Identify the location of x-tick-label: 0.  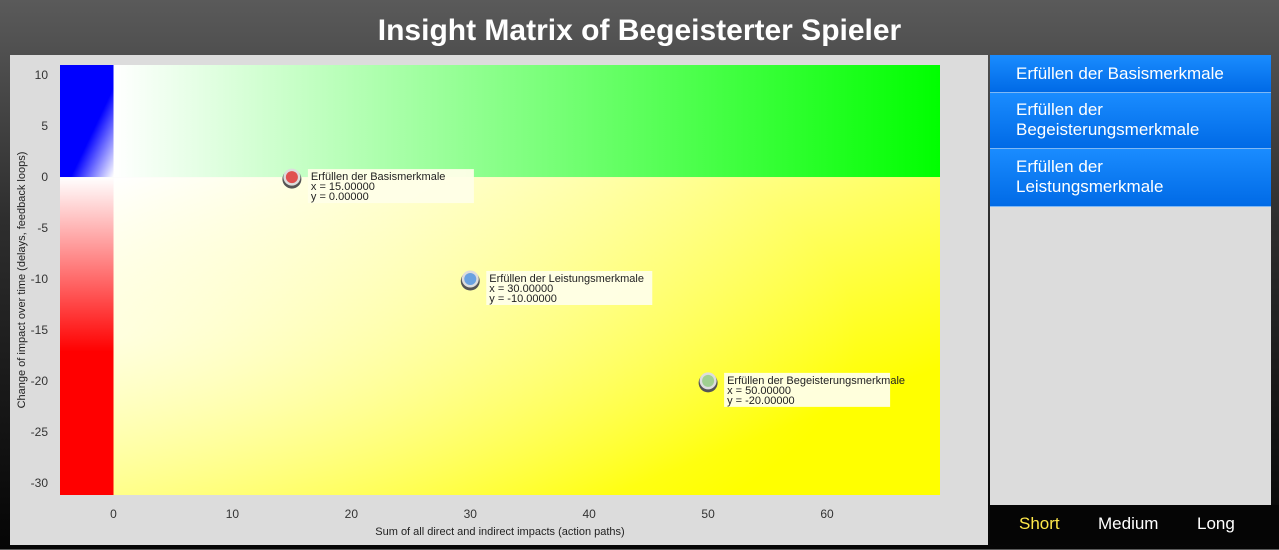
(113, 514).